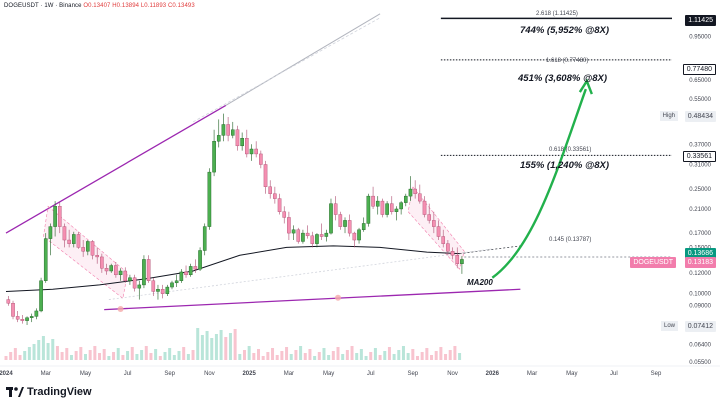 The image size is (720, 403). Describe the element at coordinates (46, 374) in the screenshot. I see `x-tick-label: Mar` at that location.